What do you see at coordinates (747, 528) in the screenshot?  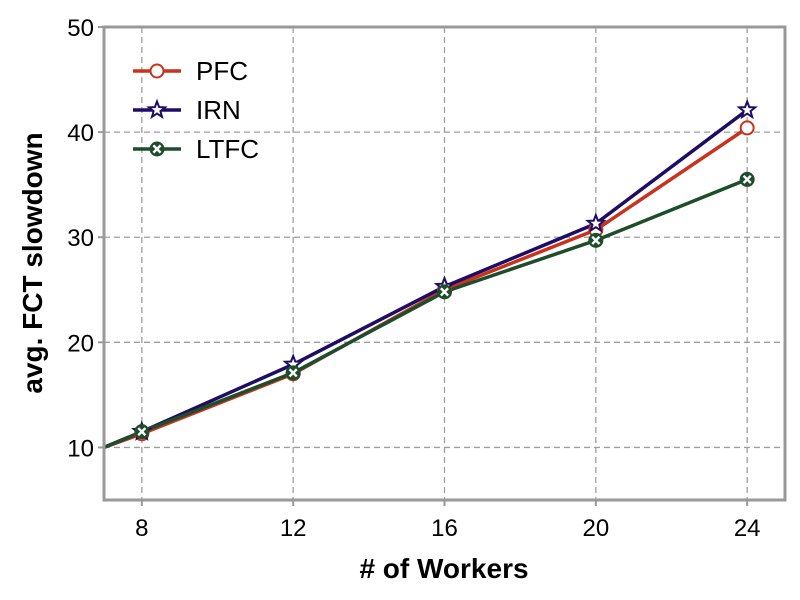 I see `x-tick-label: 24` at bounding box center [747, 528].